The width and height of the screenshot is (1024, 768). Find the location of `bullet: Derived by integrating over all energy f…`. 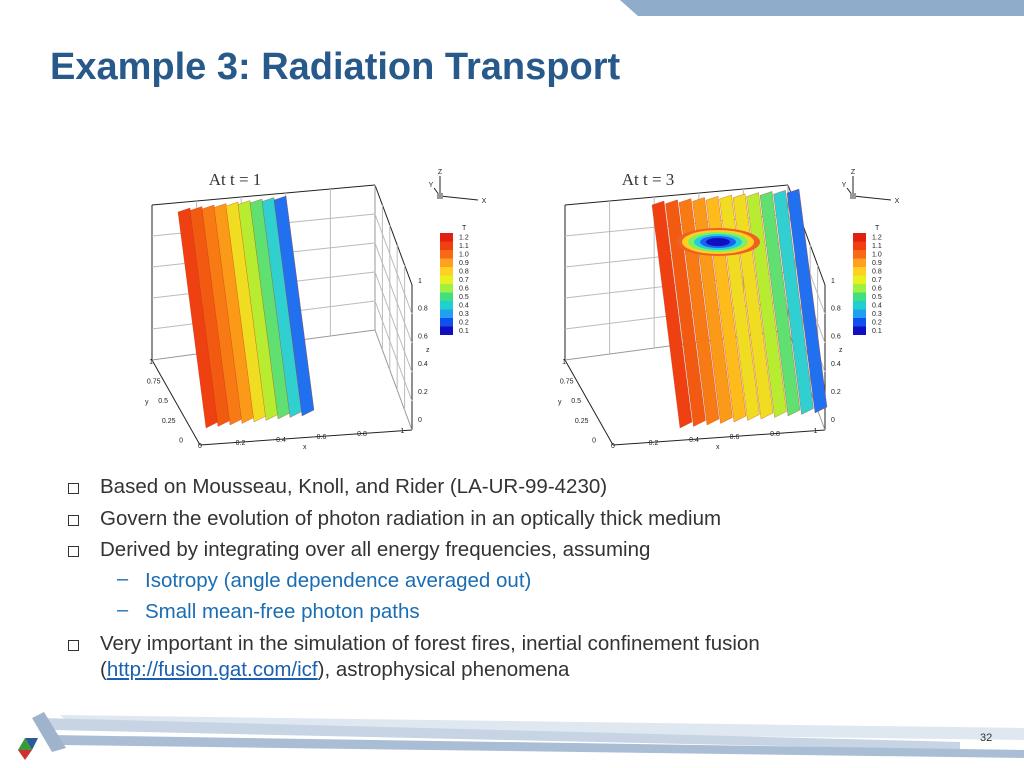

bullet: Derived by integrating over all energy f… is located at coordinates (375, 549).